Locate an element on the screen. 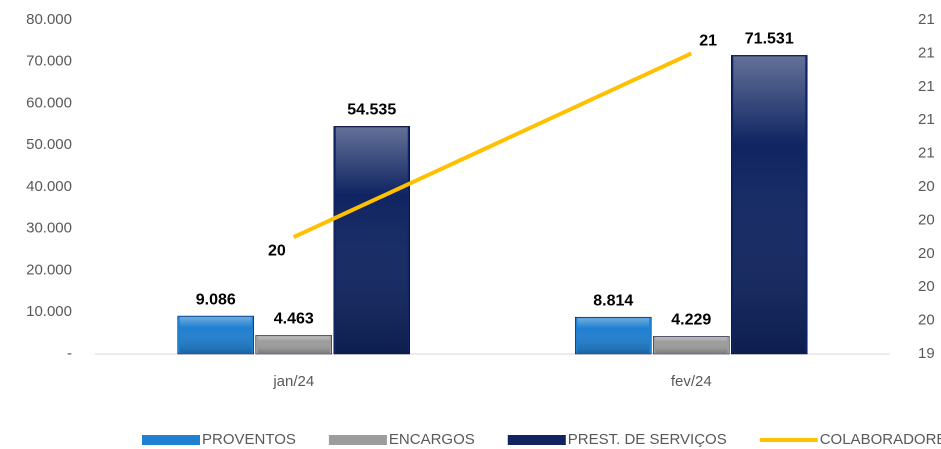 The image size is (941, 449). y-tick-label: 30.000 is located at coordinates (49, 228).